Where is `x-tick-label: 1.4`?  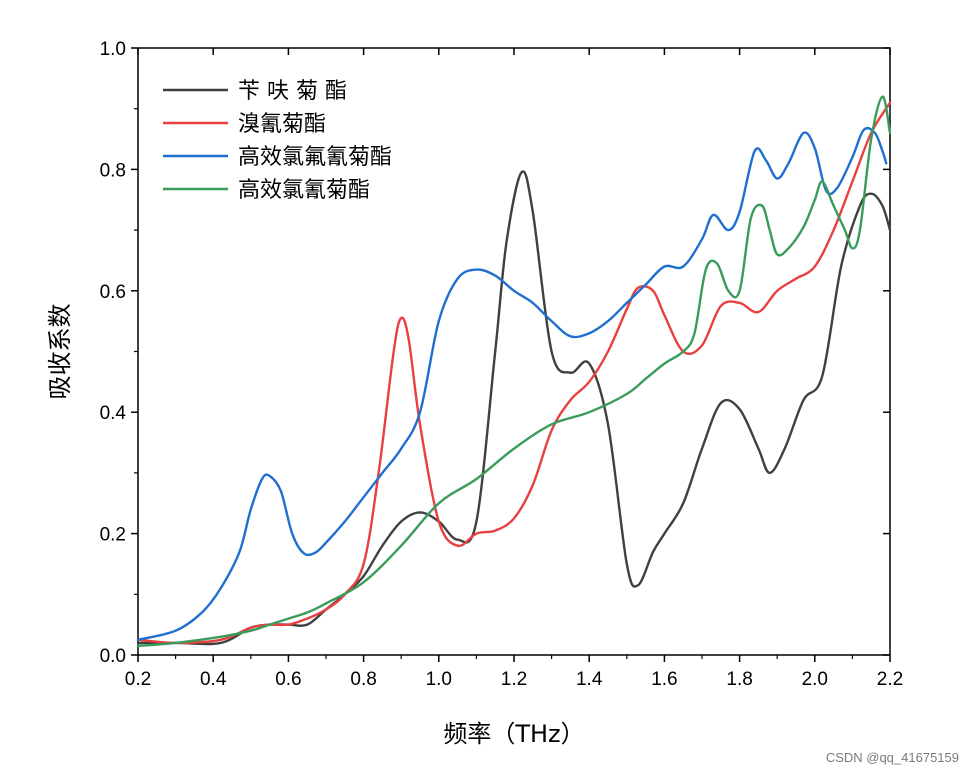
x-tick-label: 1.4 is located at coordinates (589, 679).